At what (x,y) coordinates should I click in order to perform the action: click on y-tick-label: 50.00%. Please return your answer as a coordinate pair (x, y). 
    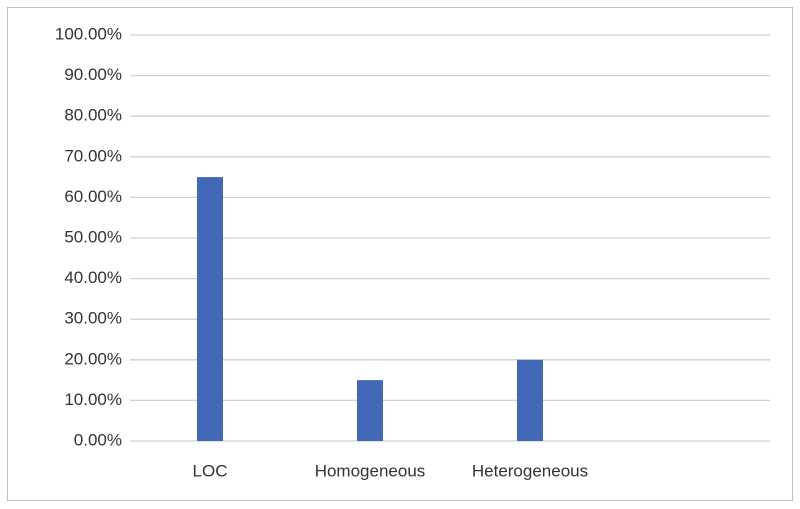
    Looking at the image, I should click on (93, 236).